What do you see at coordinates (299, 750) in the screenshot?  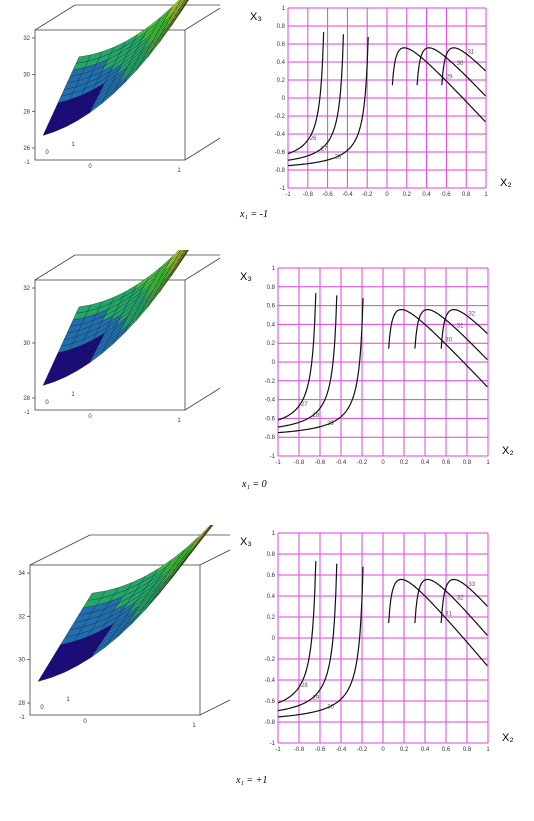 I see `x-tick-label: -0.8` at bounding box center [299, 750].